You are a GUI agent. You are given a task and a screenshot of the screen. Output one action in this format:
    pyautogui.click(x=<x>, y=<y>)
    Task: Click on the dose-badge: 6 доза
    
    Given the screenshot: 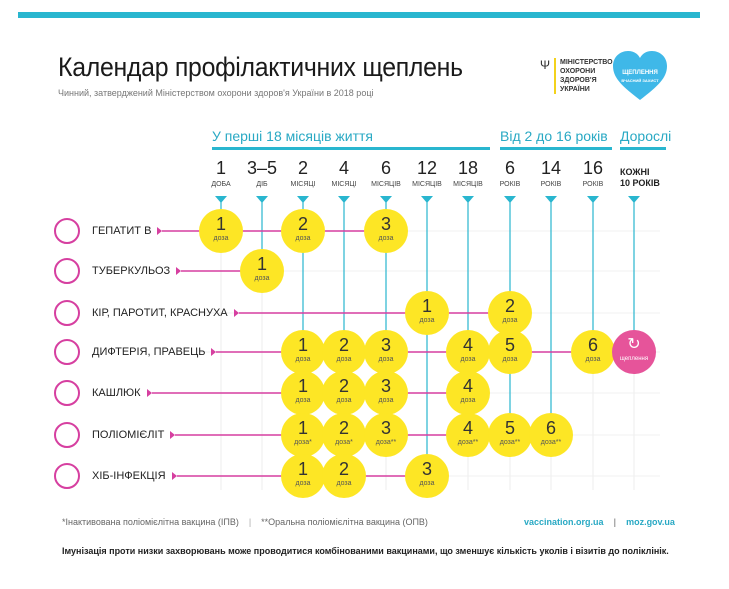 What is the action you would take?
    pyautogui.click(x=593, y=352)
    